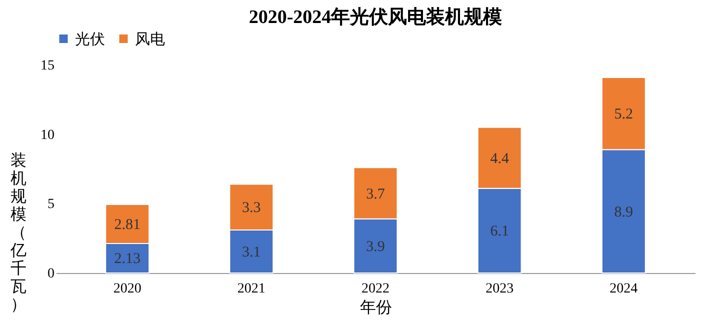  Describe the element at coordinates (376, 194) in the screenshot. I see `data-label: 3.7` at that location.